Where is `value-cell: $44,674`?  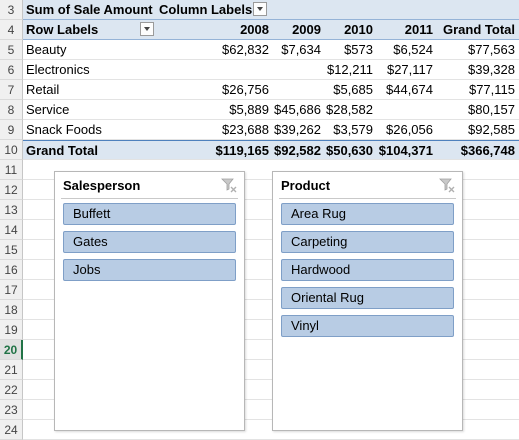
value-cell: $44,674 is located at coordinates (409, 89).